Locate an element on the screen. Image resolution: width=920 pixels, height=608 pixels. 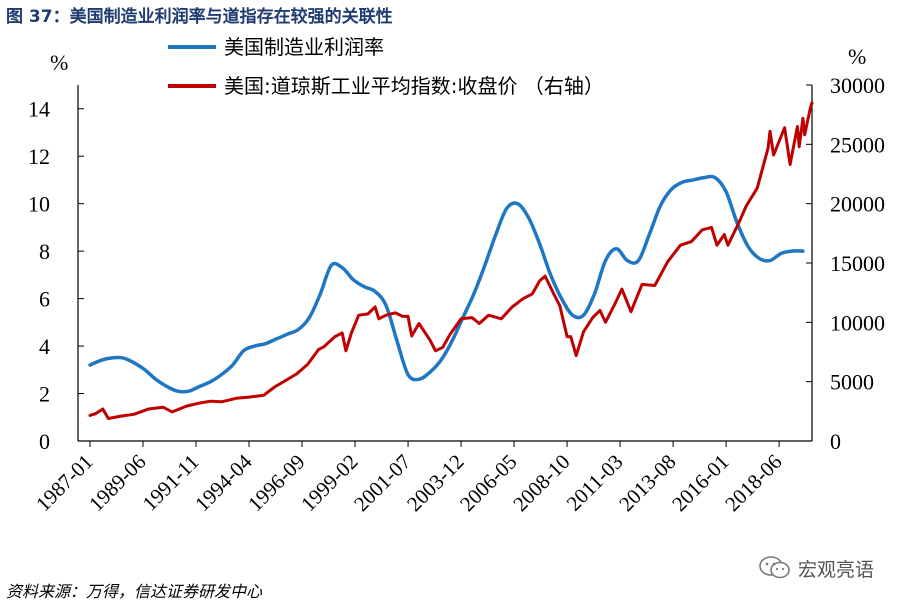
watermark: 宏观亮语 is located at coordinates (816, 568).